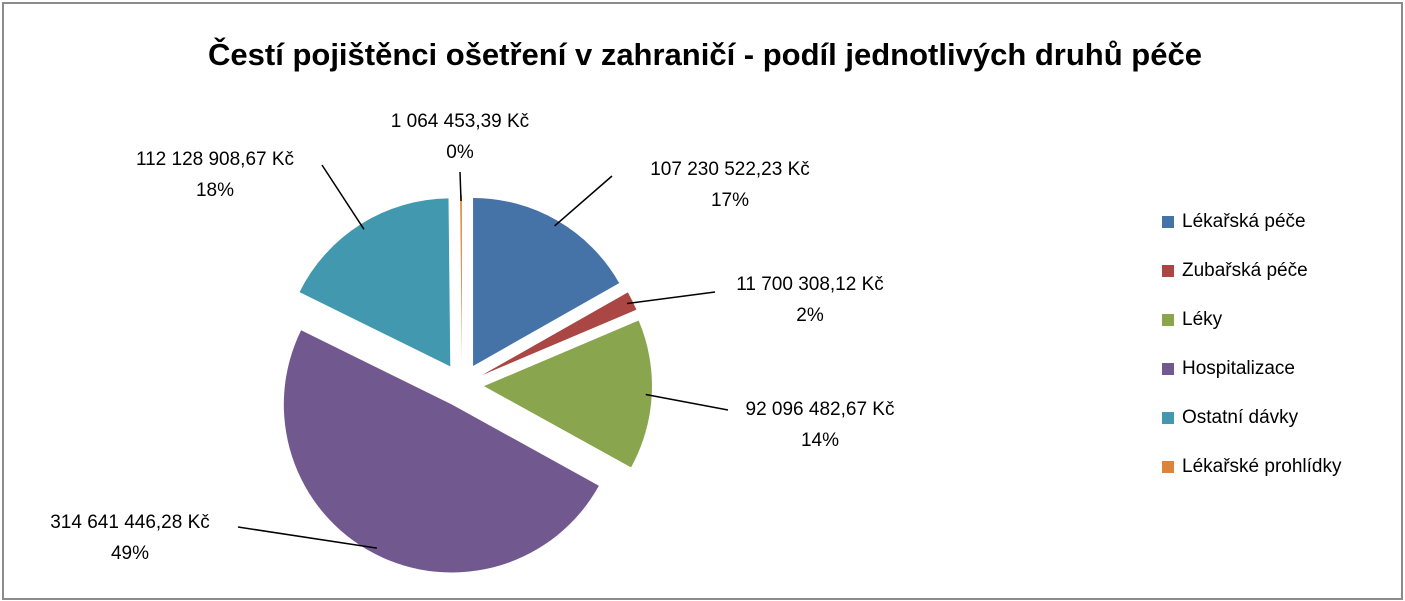  I want to click on value-label: 314 641 446,28 Kč, so click(130, 522).